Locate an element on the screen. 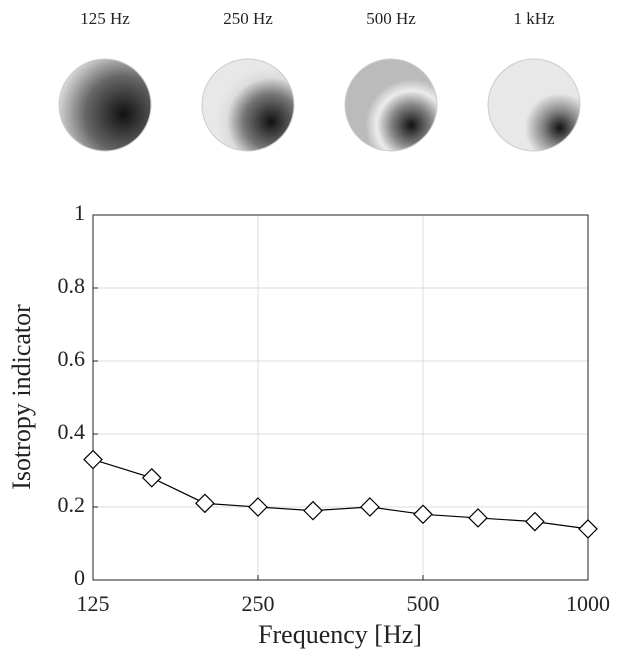 The width and height of the screenshot is (621, 655). sphere-label: 1 kHz is located at coordinates (534, 18).